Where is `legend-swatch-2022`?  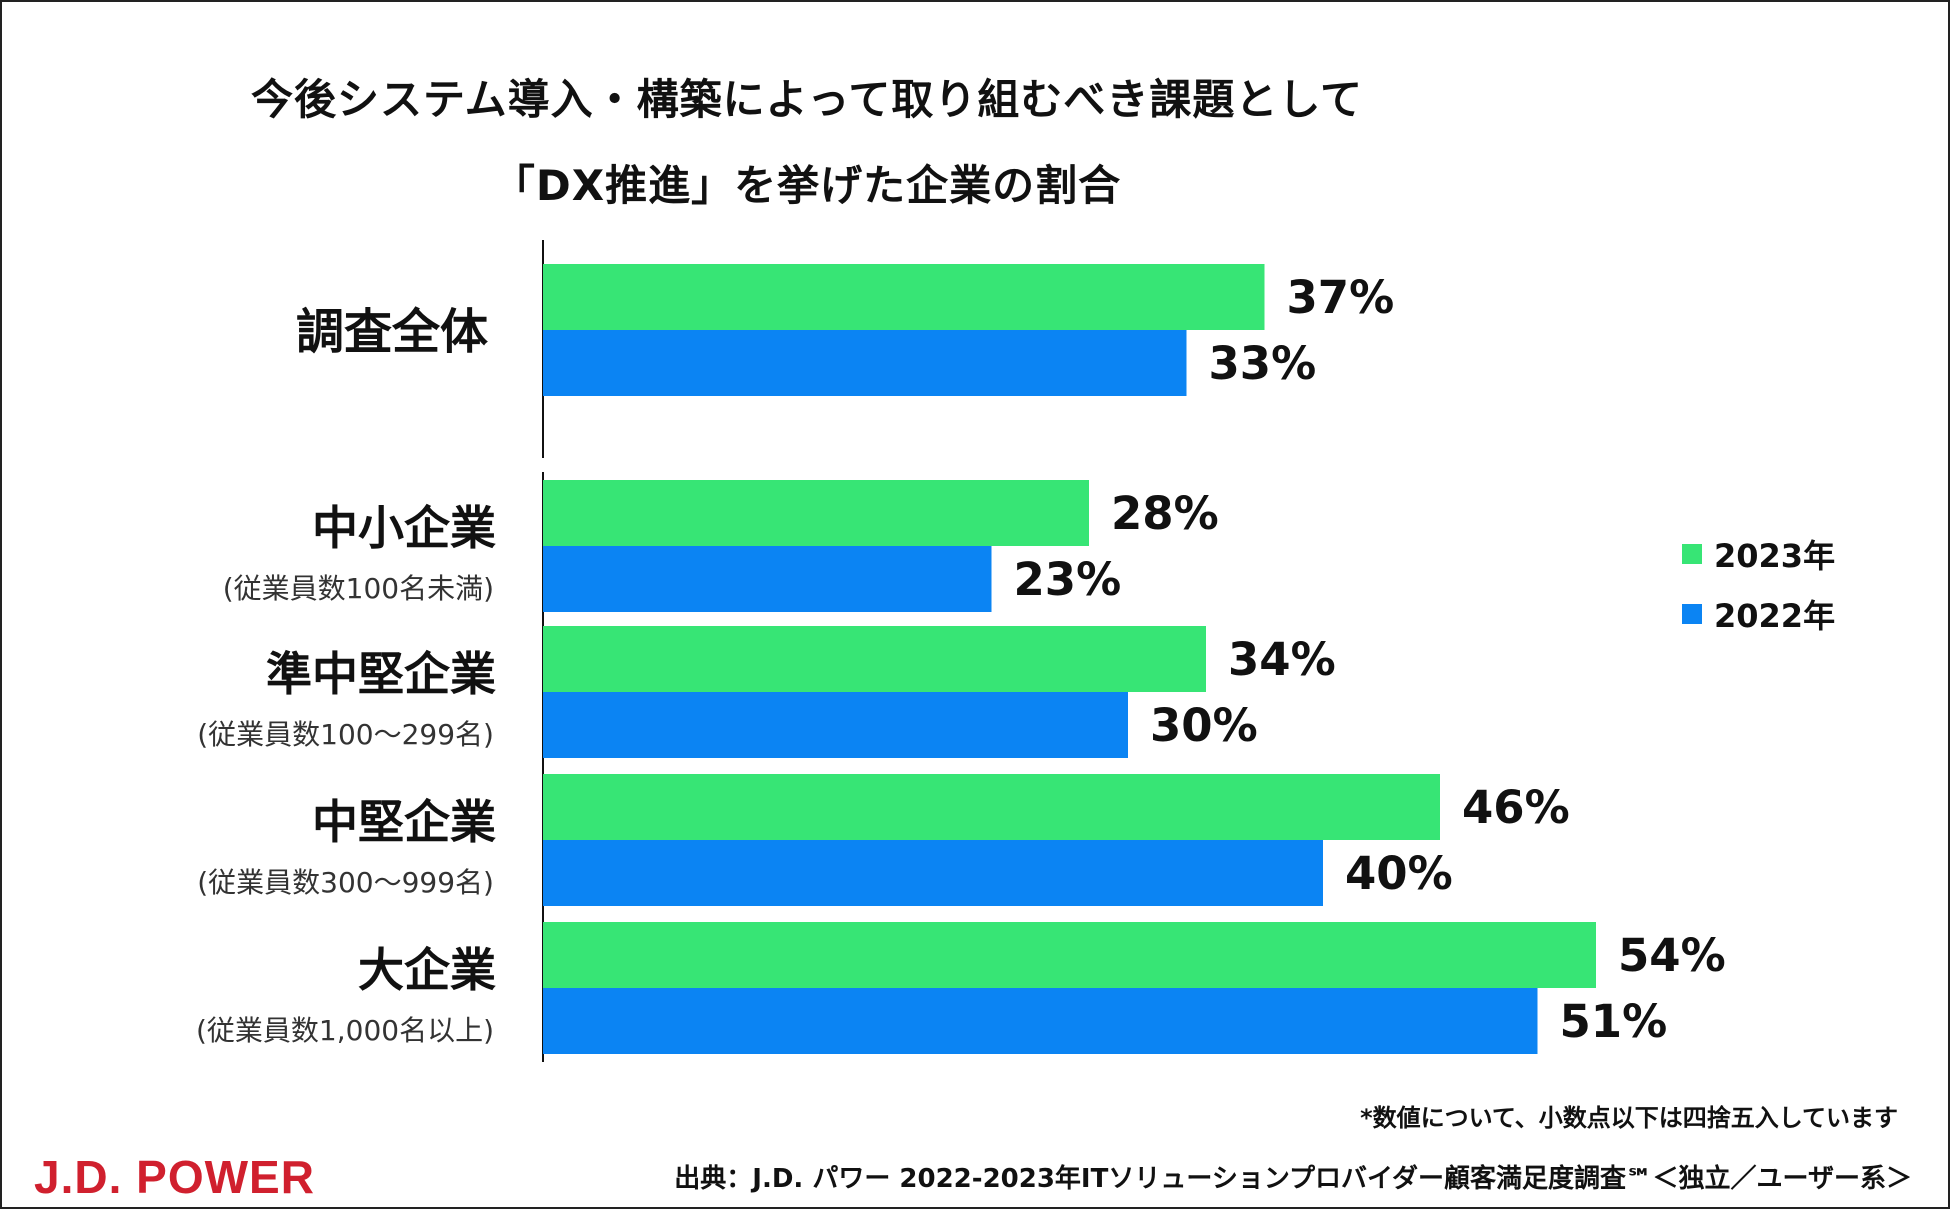
legend-swatch-2022 is located at coordinates (1692, 614).